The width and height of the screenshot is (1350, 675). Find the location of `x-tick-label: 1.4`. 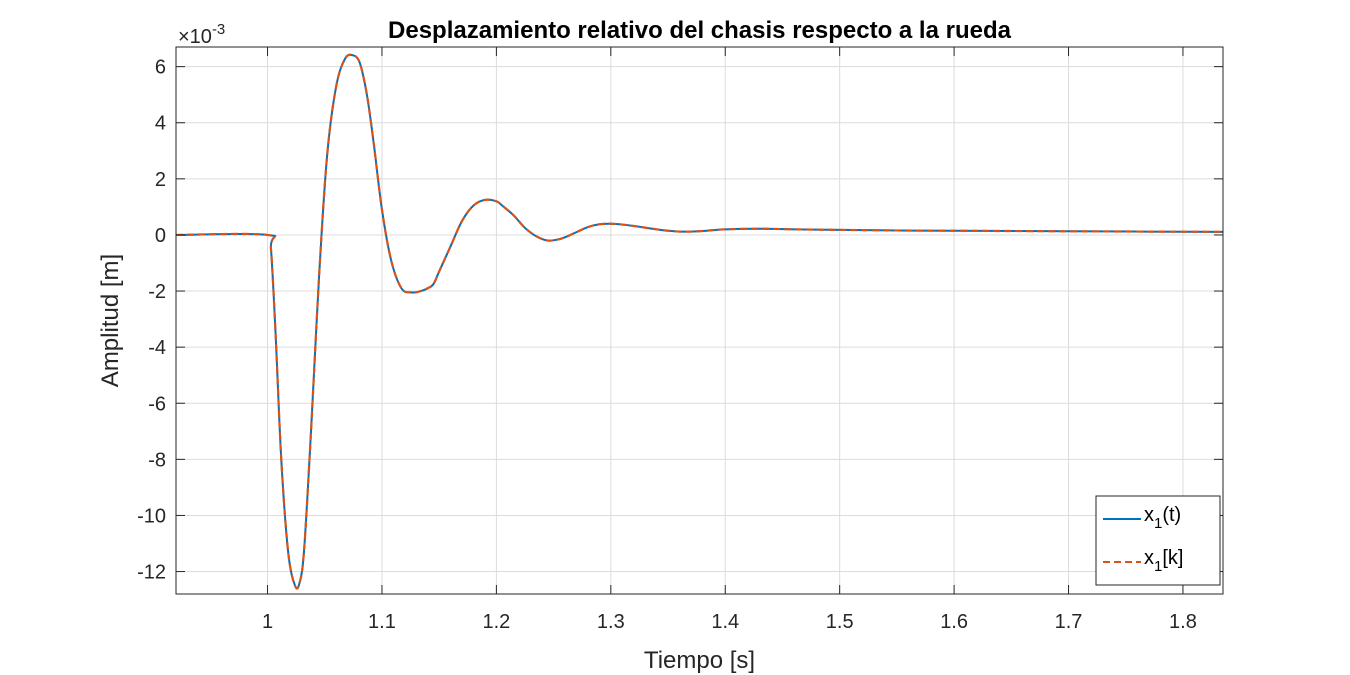

x-tick-label: 1.4 is located at coordinates (725, 622).